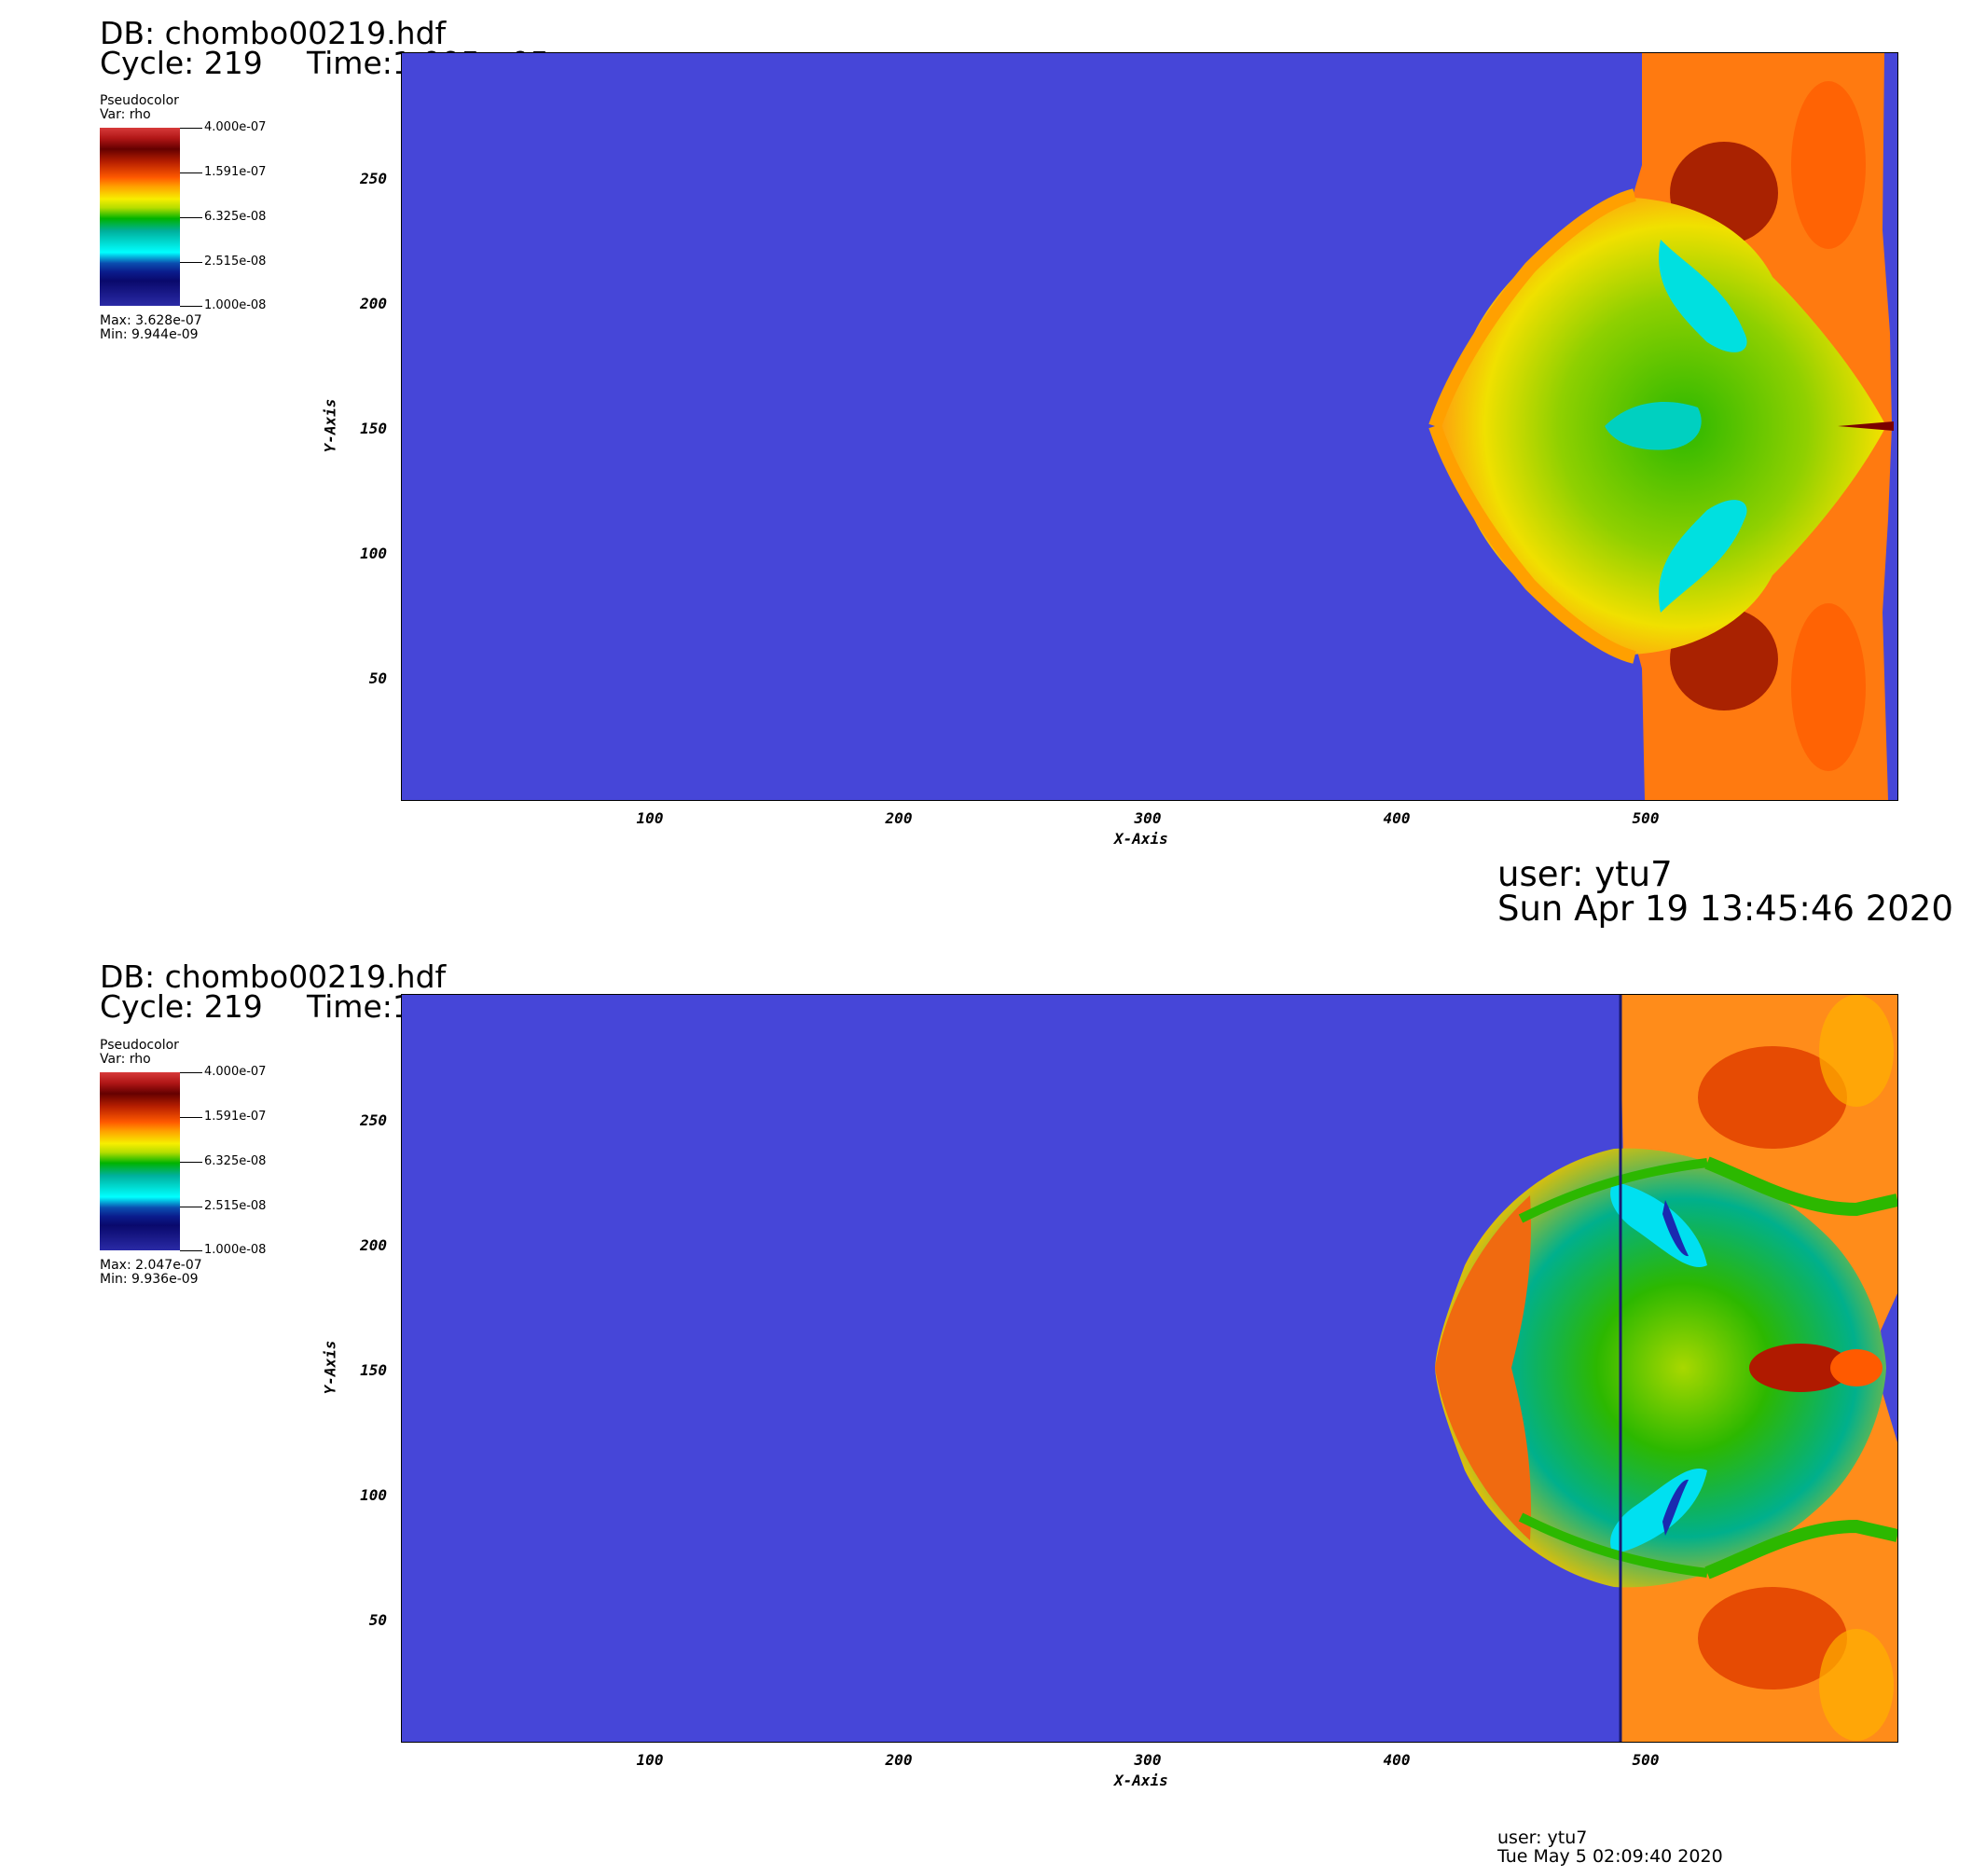  What do you see at coordinates (151, 320) in the screenshot?
I see `legend-max: Max: 3.628e-07` at bounding box center [151, 320].